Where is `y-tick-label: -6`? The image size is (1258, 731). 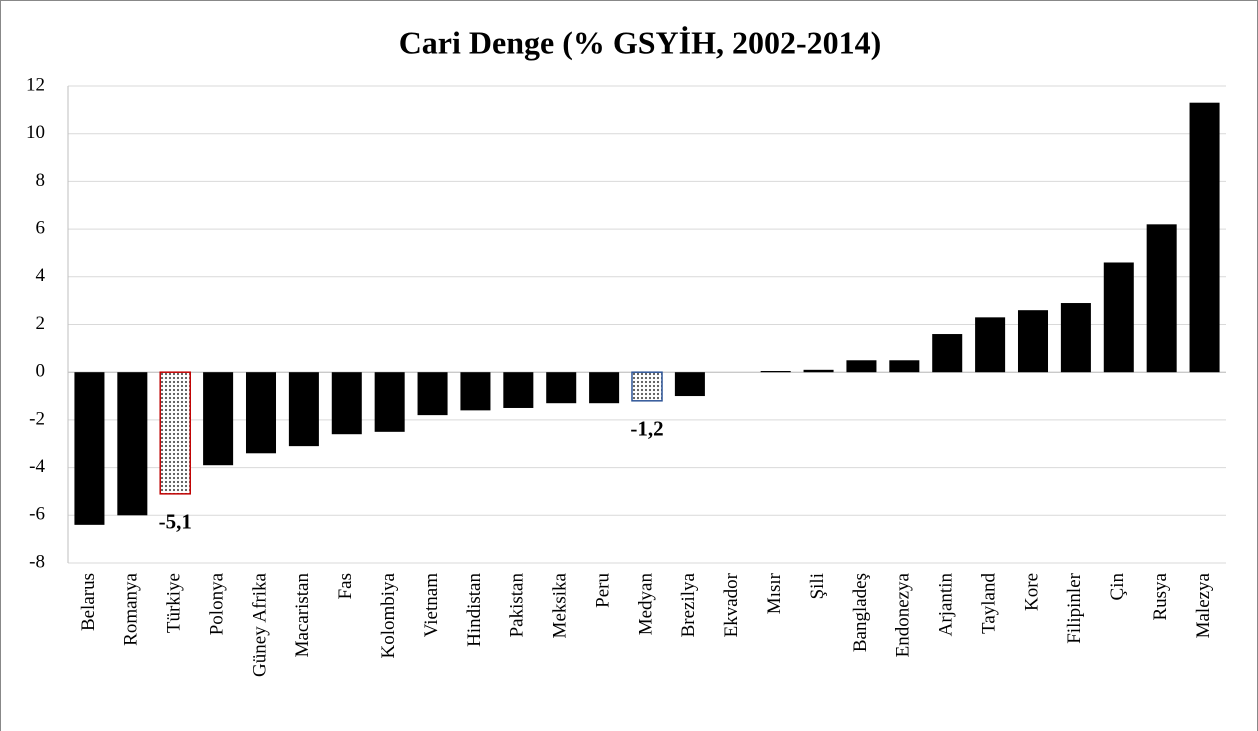 y-tick-label: -6 is located at coordinates (37, 514).